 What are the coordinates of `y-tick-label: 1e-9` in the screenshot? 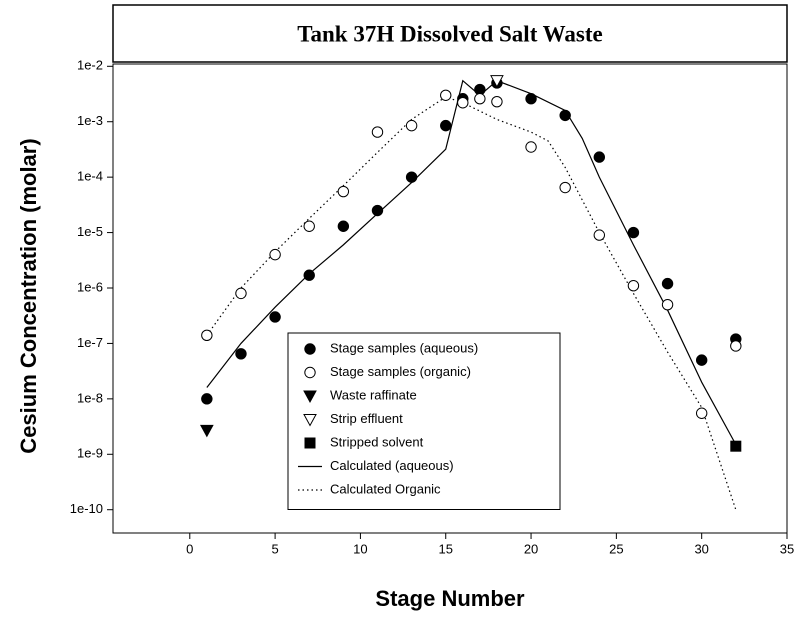 It's located at (90, 453).